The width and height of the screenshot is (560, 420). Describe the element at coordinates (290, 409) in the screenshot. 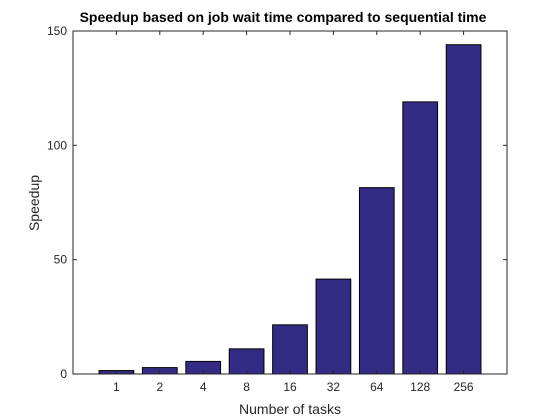

I see `x-axis-label: Number of tasks` at that location.